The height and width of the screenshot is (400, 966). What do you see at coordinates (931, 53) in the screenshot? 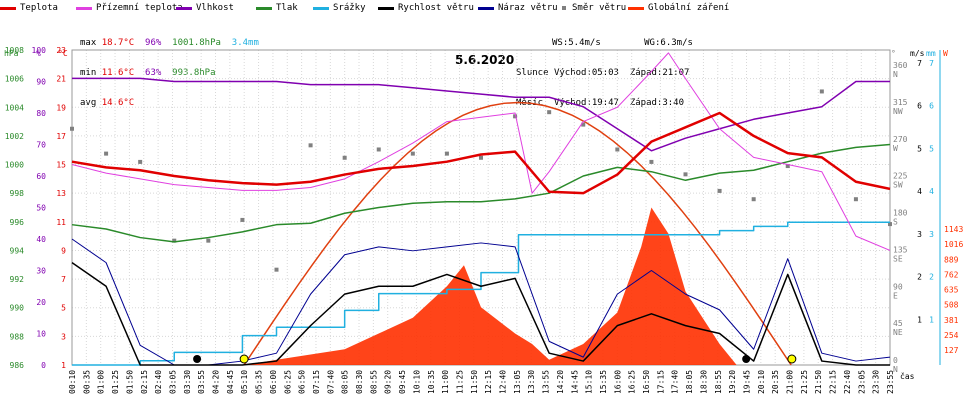
I see `rain-unit-label: mm` at bounding box center [931, 53].